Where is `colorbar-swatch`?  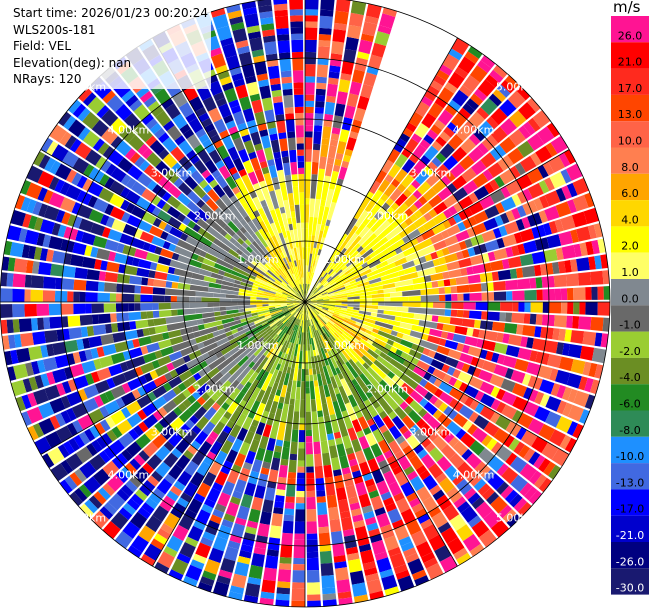
colorbar-swatch is located at coordinates (630, 187).